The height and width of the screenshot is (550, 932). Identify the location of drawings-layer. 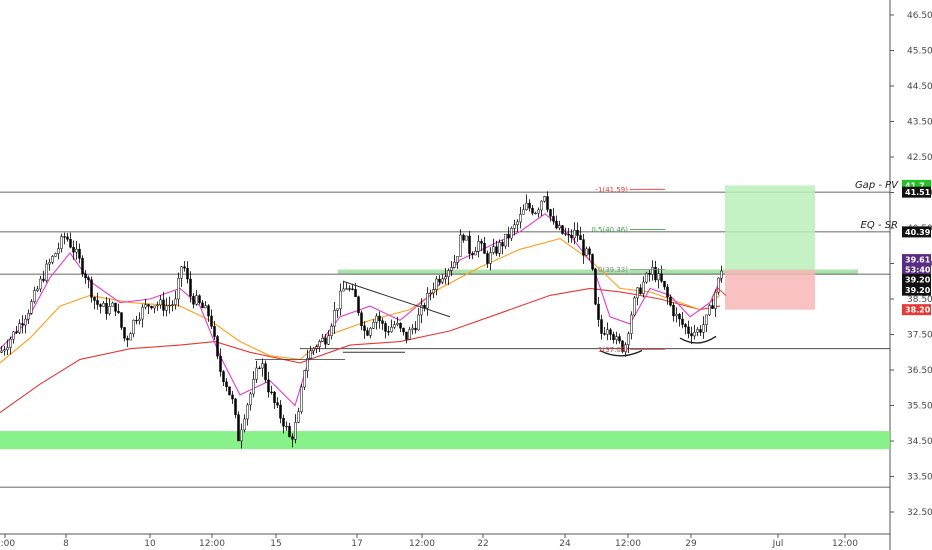
(491, 320).